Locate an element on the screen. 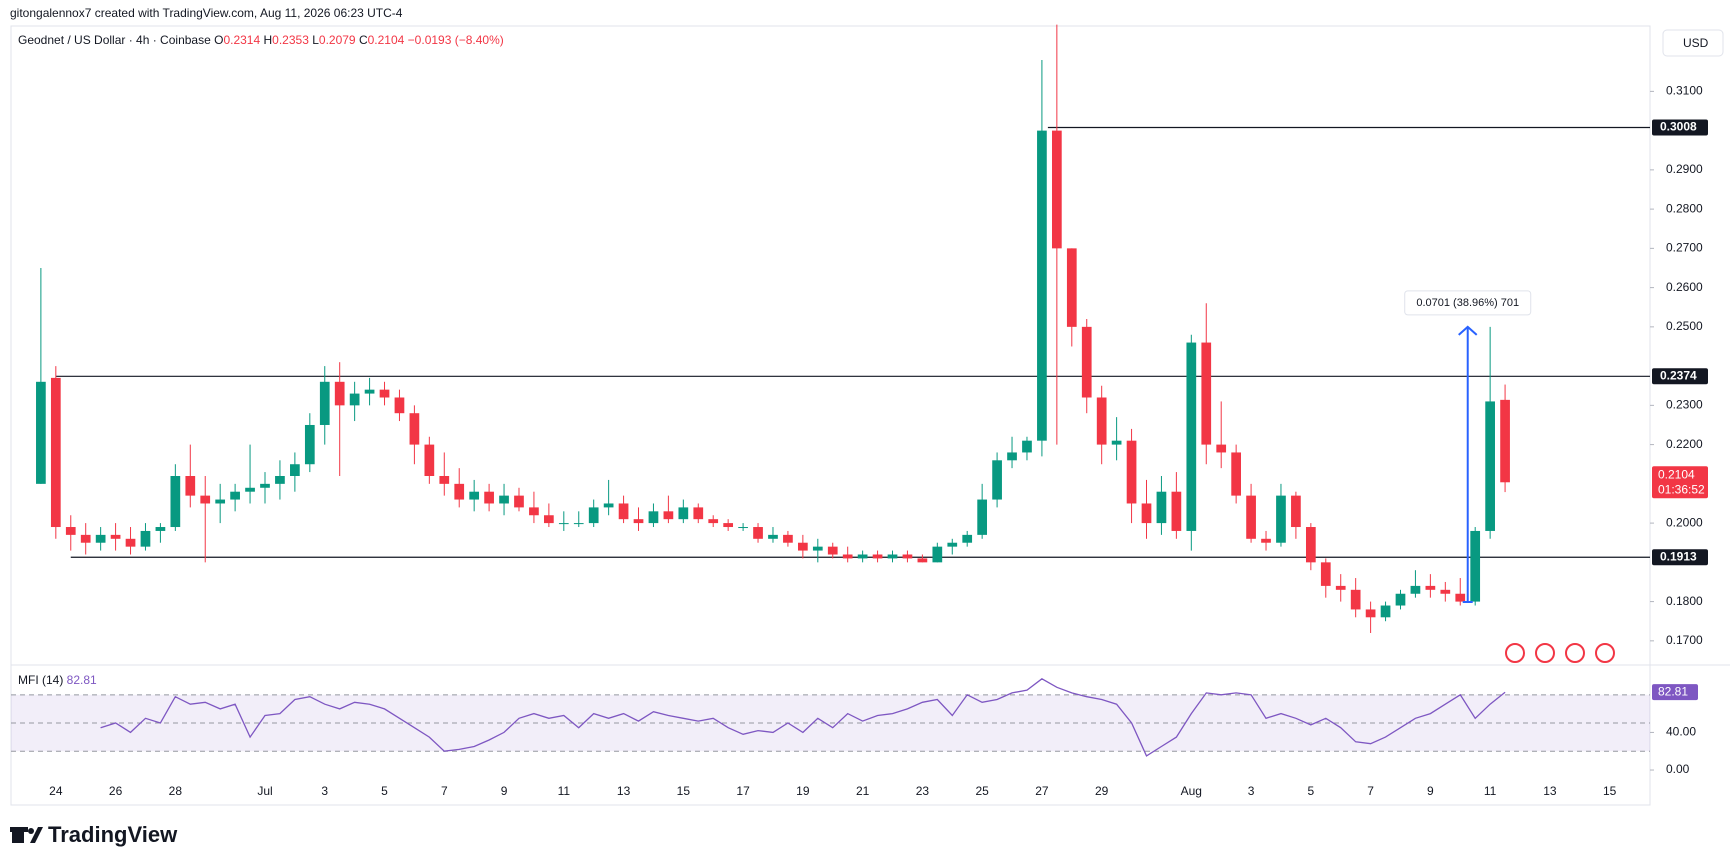  currency-button is located at coordinates (1693, 43).